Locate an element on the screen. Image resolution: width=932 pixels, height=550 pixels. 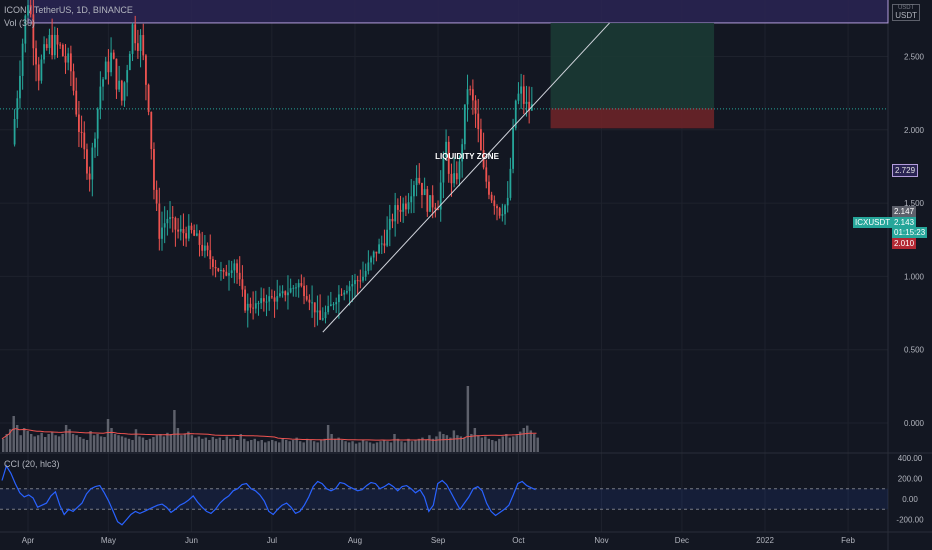
last-price-tag: 2.143 is located at coordinates (904, 222).